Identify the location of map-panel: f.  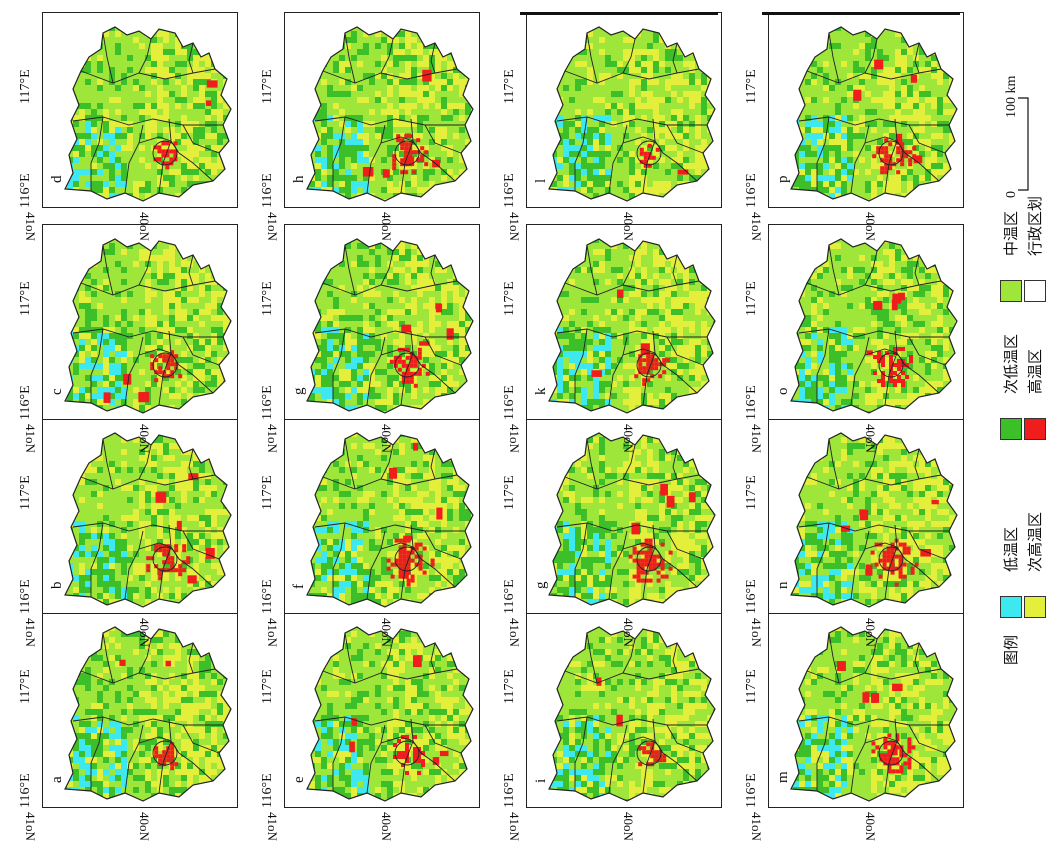
(382, 516).